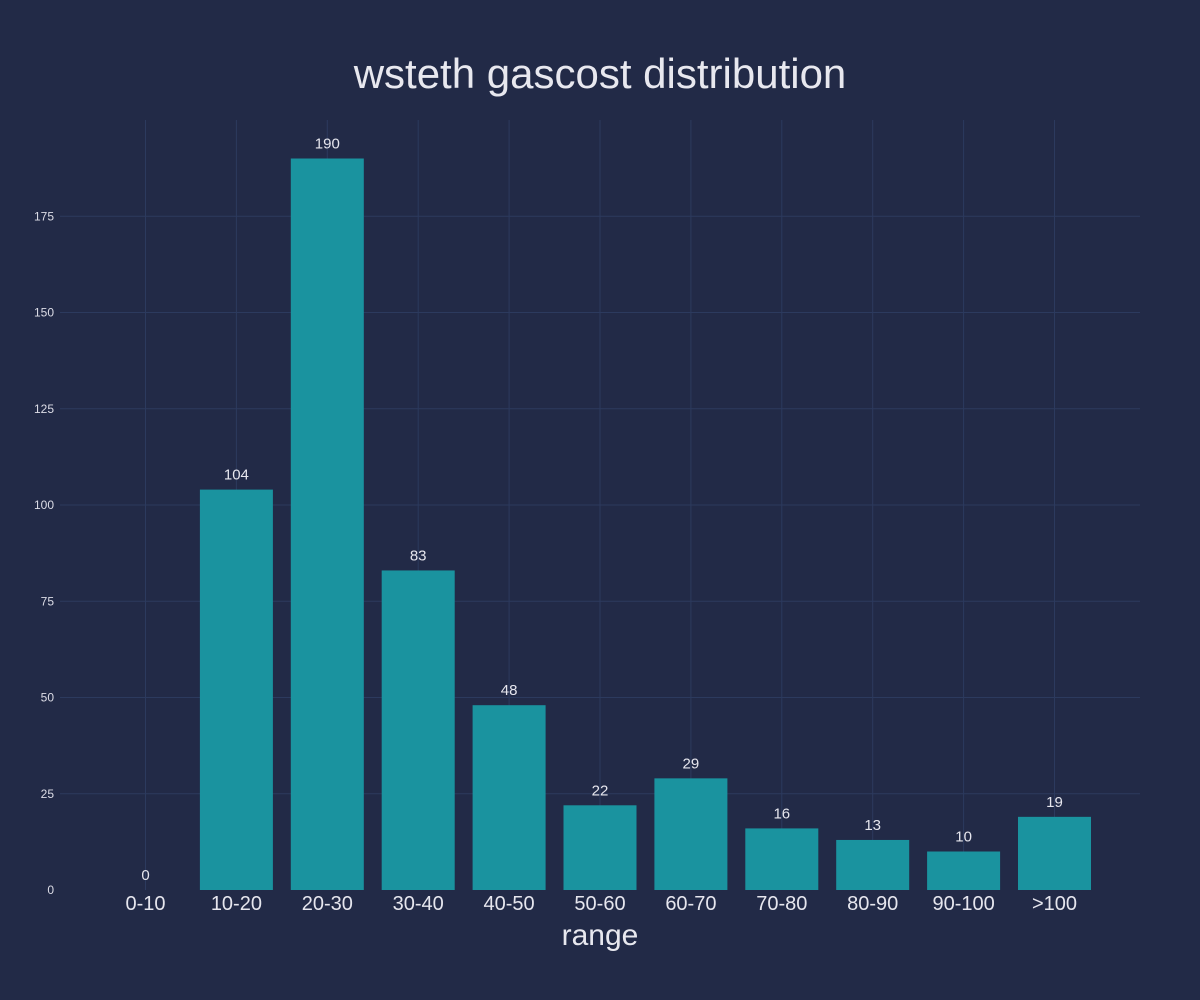 The width and height of the screenshot is (1200, 1000). Describe the element at coordinates (44, 553) in the screenshot. I see `y-axis-ticks: 0 25 50 75 100 125 150 175` at that location.